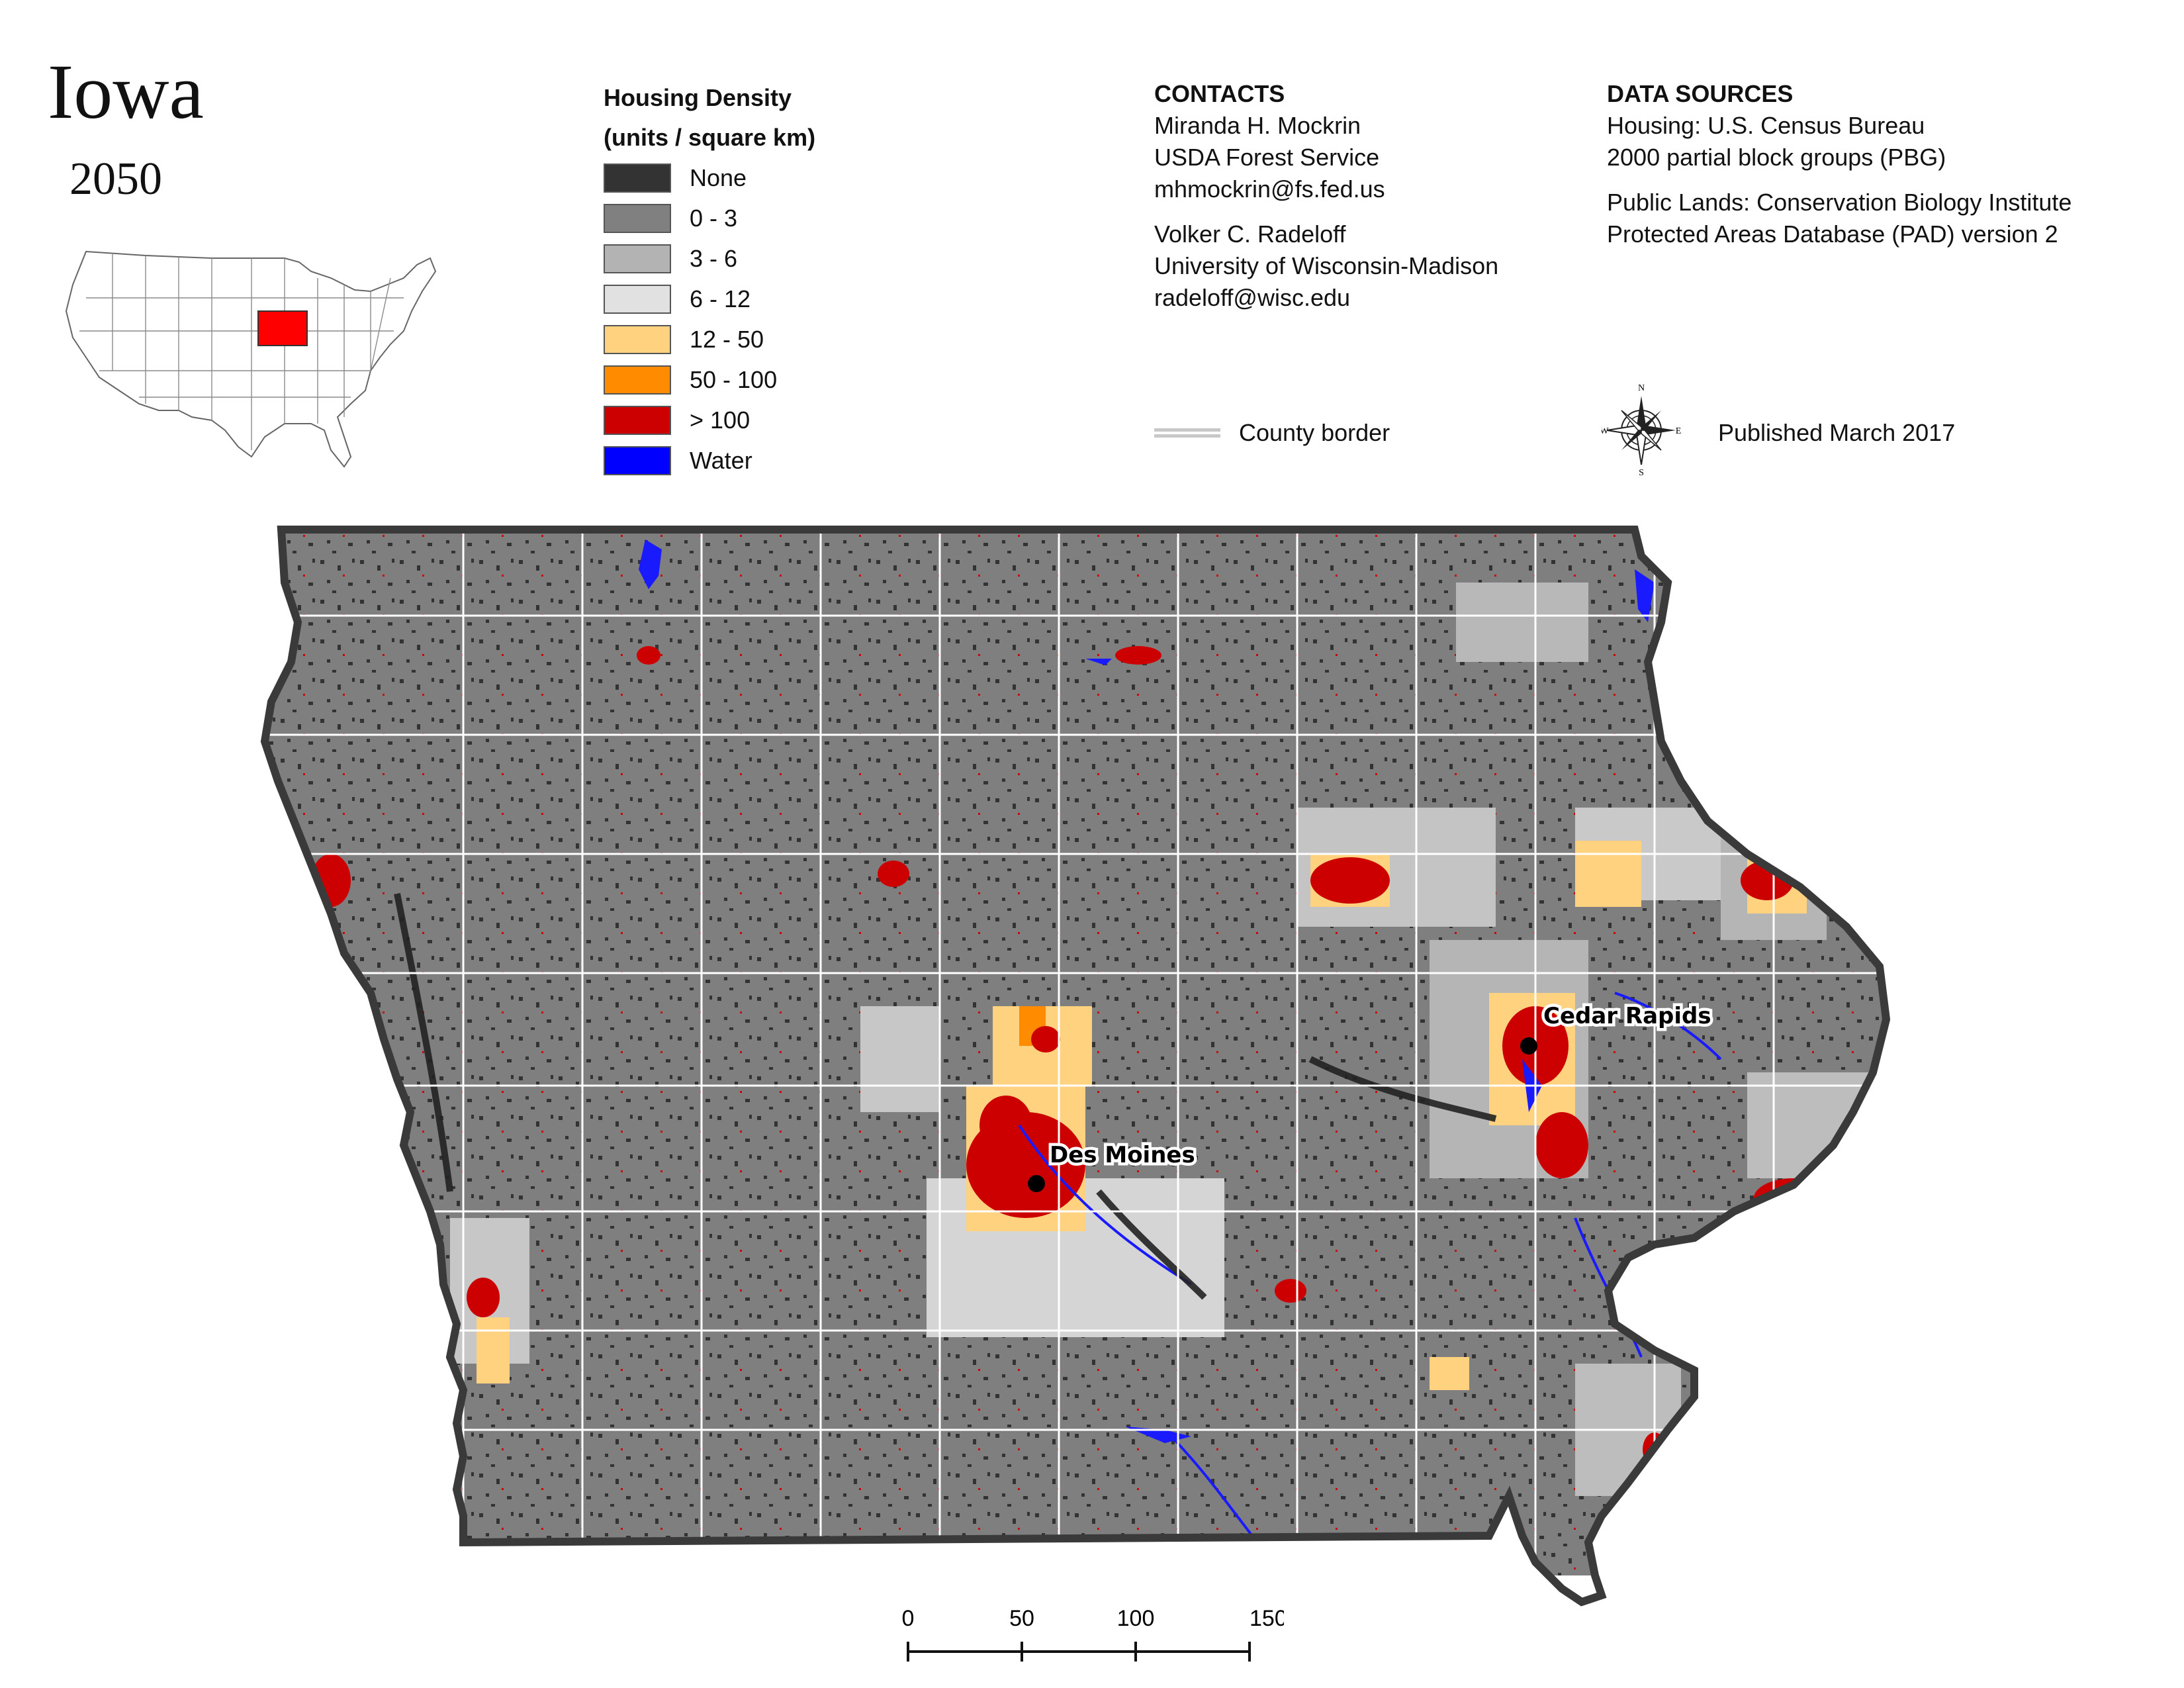 The height and width of the screenshot is (1688, 2184). I want to click on legend-item: 0 - 3, so click(709, 218).